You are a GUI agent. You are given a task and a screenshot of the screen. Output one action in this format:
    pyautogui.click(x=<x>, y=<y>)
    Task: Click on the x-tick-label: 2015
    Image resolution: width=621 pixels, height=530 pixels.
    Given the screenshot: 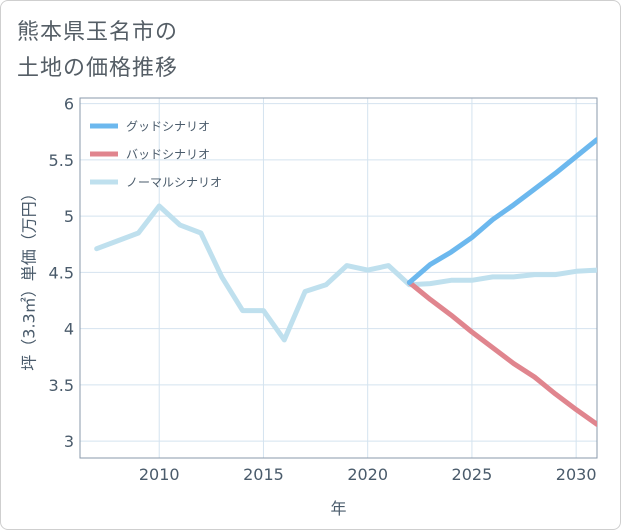 What is the action you would take?
    pyautogui.click(x=263, y=474)
    